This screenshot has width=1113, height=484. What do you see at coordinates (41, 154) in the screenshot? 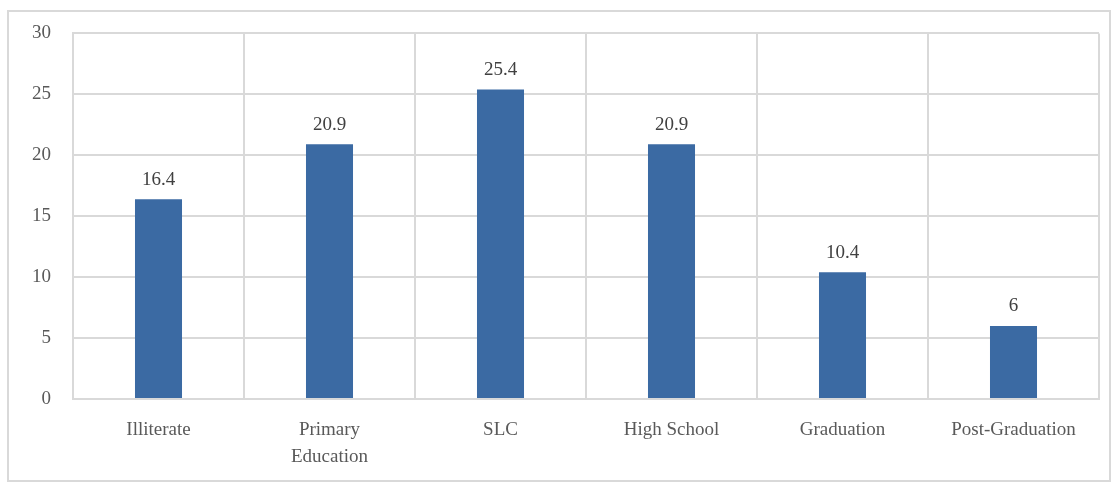
I see `y-tick-label: 20` at bounding box center [41, 154].